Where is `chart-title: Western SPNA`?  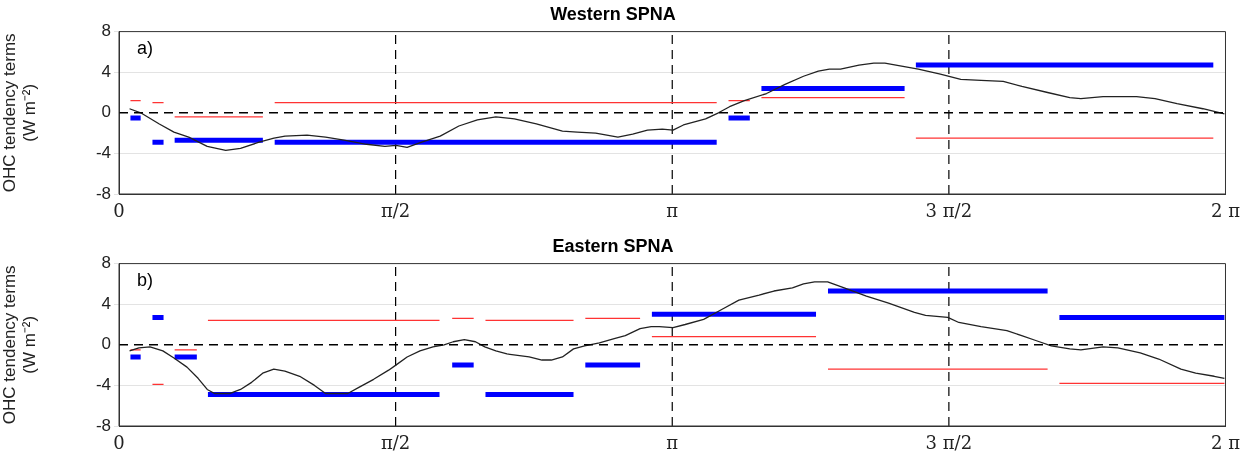 chart-title: Western SPNA is located at coordinates (613, 13).